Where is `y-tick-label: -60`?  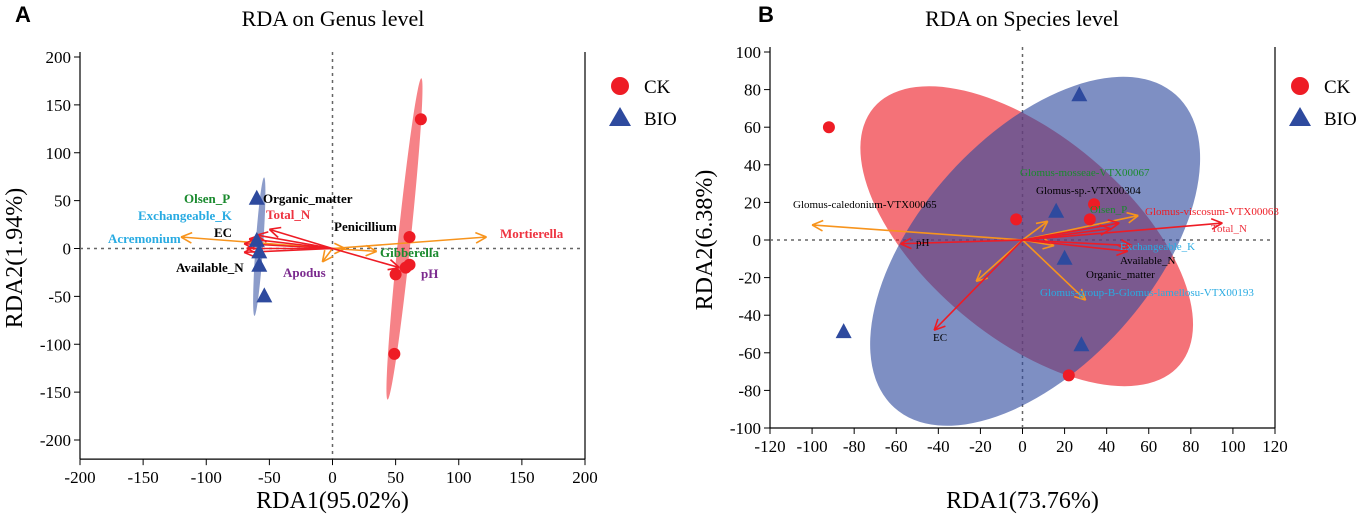
y-tick-label: -60 is located at coordinates (749, 353).